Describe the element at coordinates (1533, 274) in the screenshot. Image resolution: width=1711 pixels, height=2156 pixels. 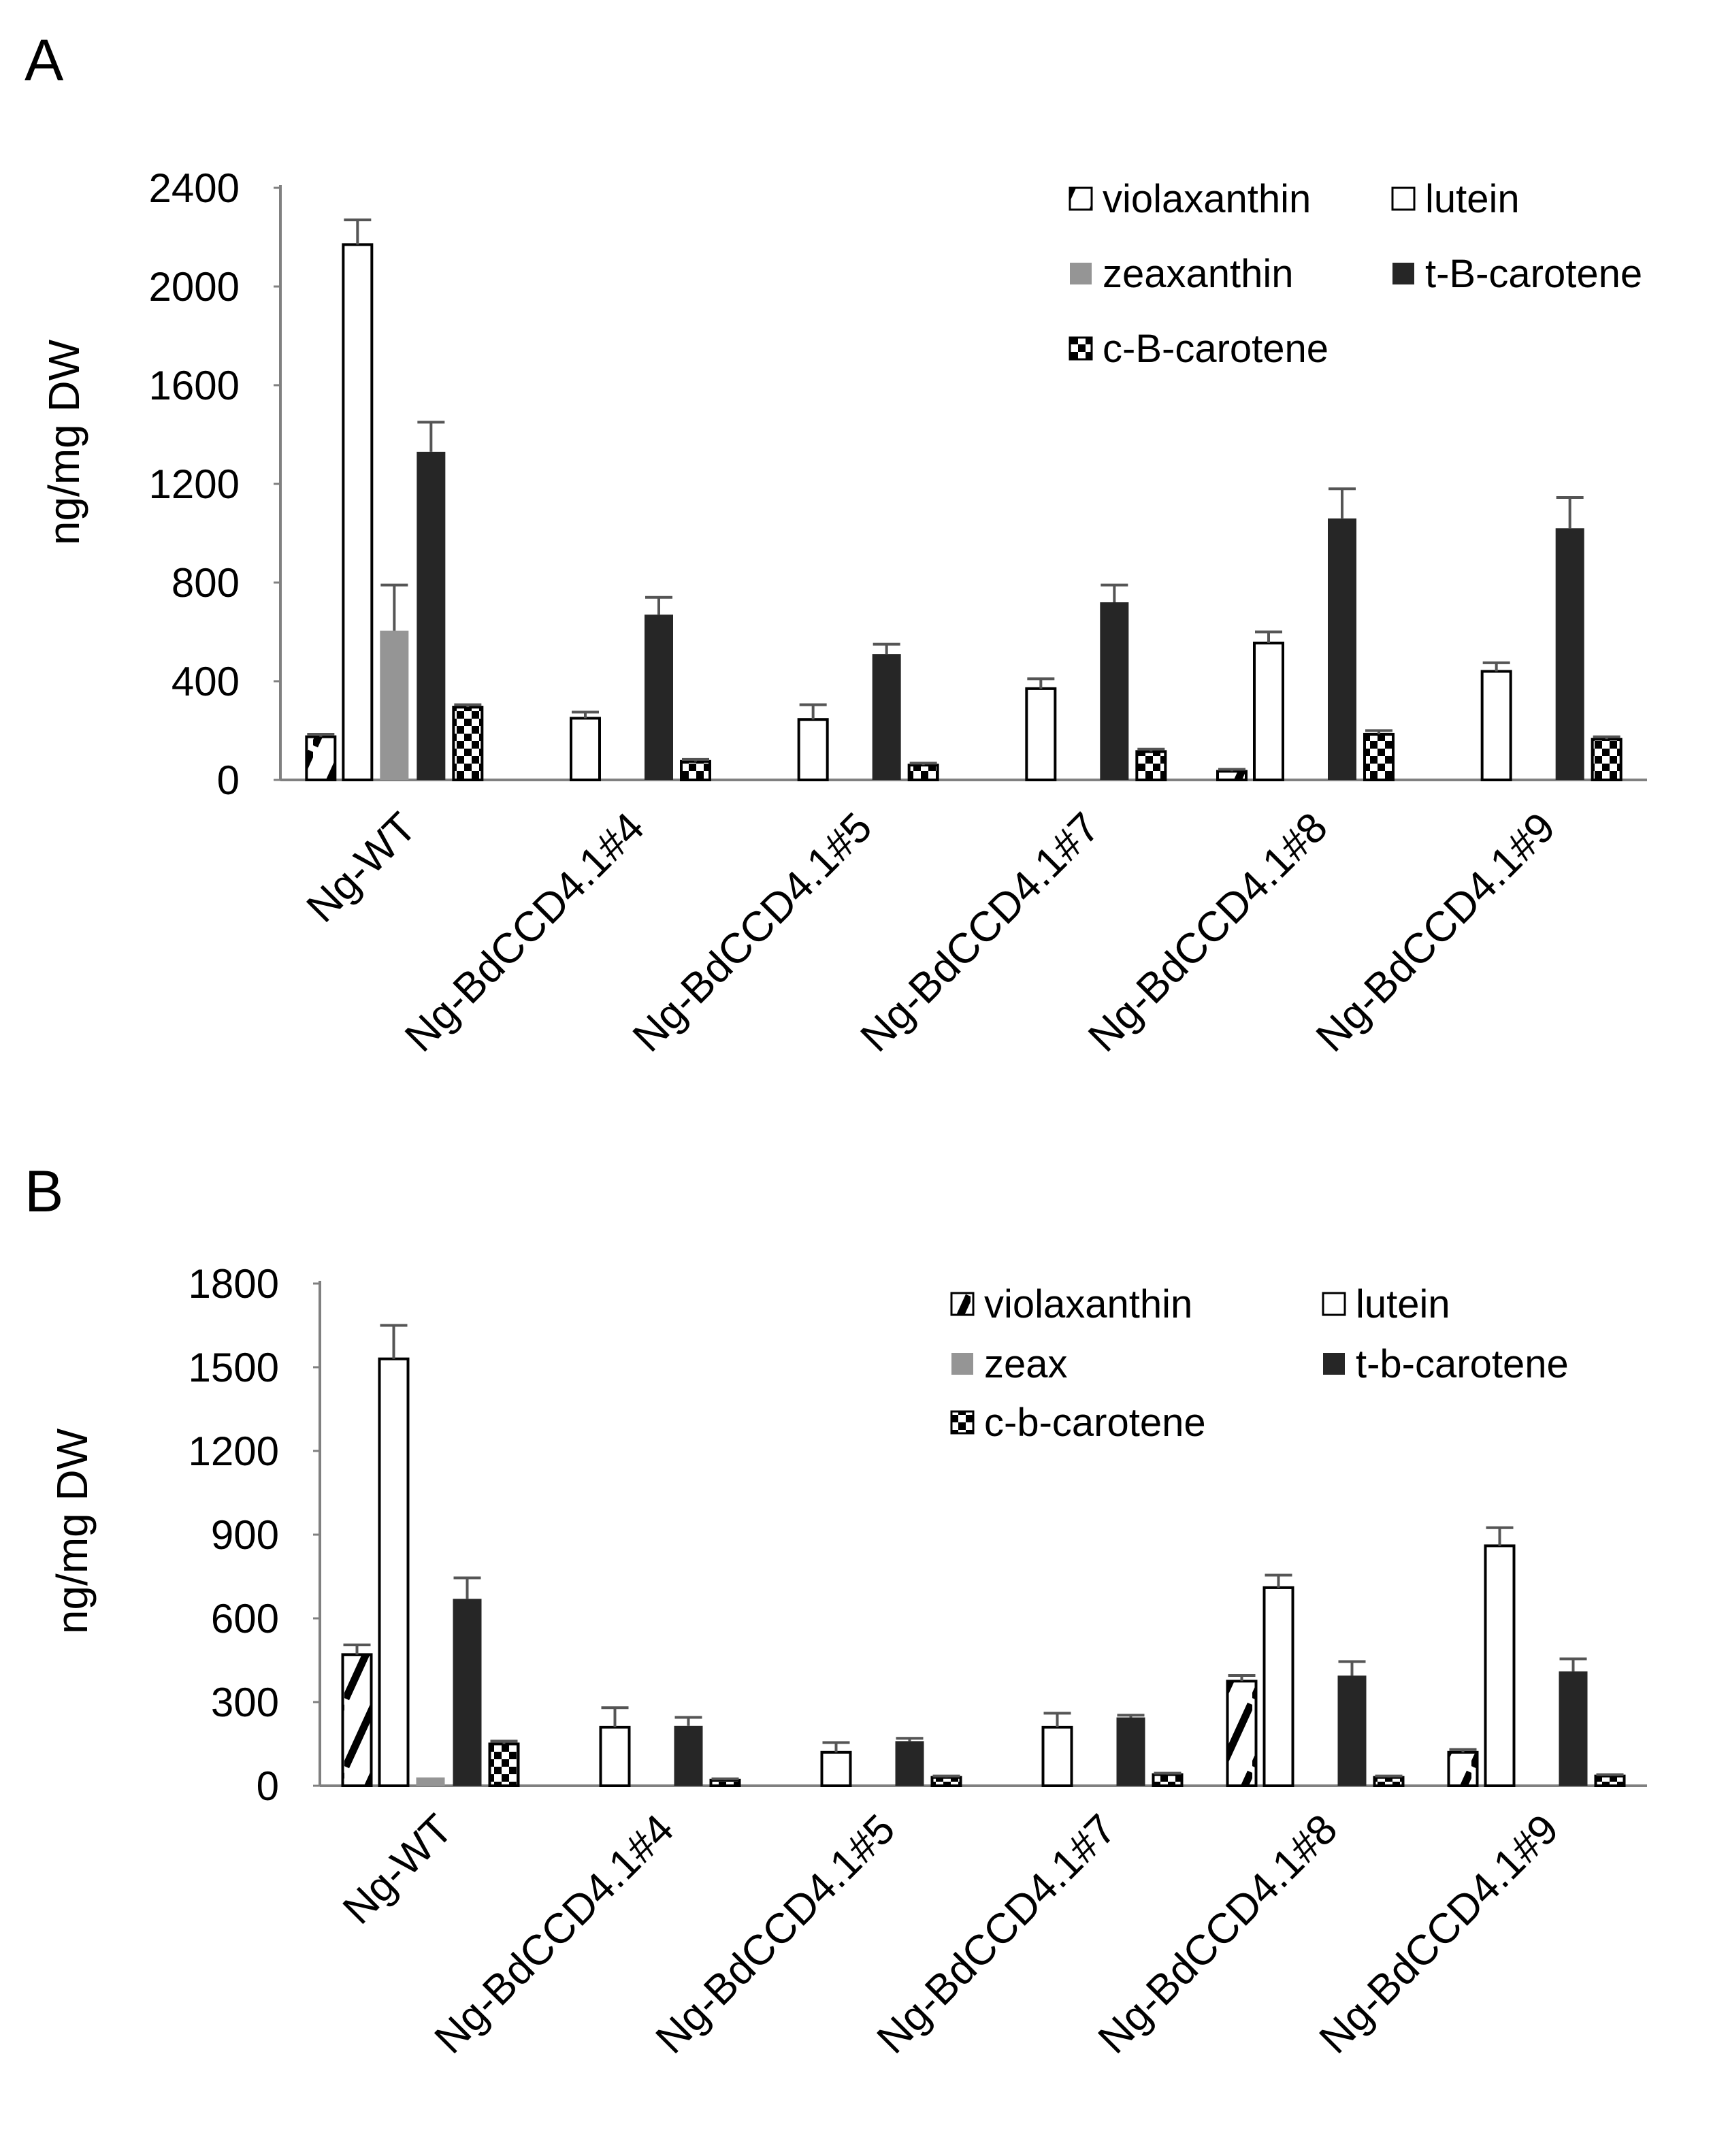
I see `legend-label-t-b-carotene: t-B-carotene` at that location.